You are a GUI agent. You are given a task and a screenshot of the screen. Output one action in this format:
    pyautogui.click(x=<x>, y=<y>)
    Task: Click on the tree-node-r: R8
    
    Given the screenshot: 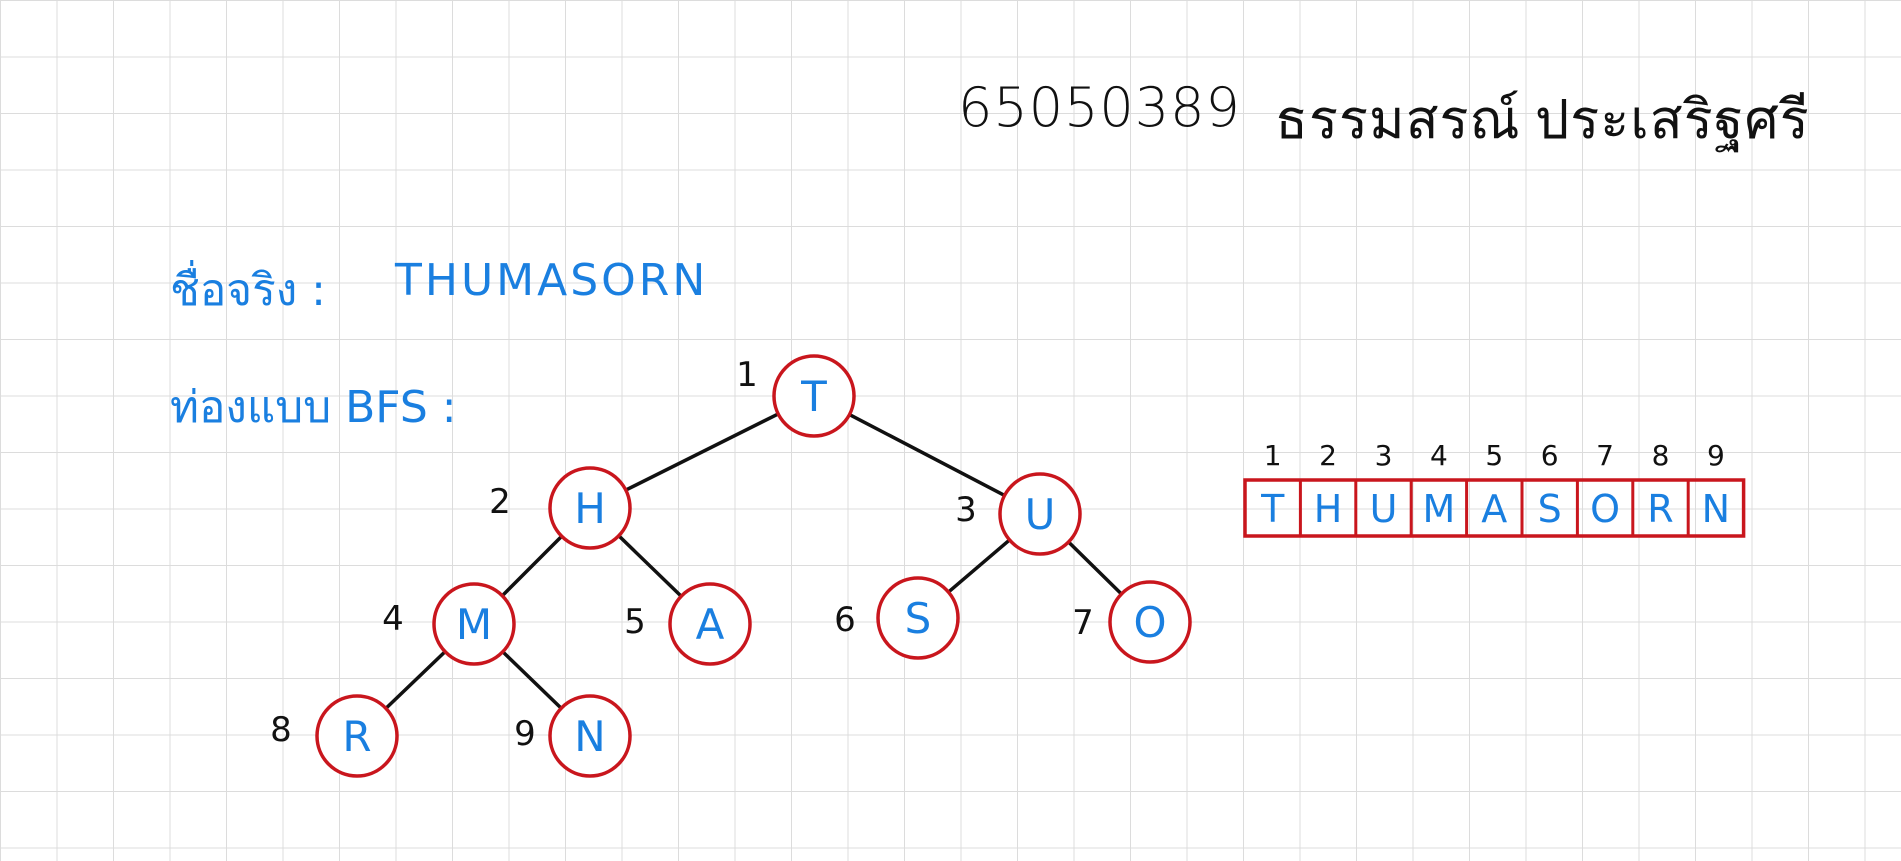 What is the action you would take?
    pyautogui.click(x=334, y=736)
    